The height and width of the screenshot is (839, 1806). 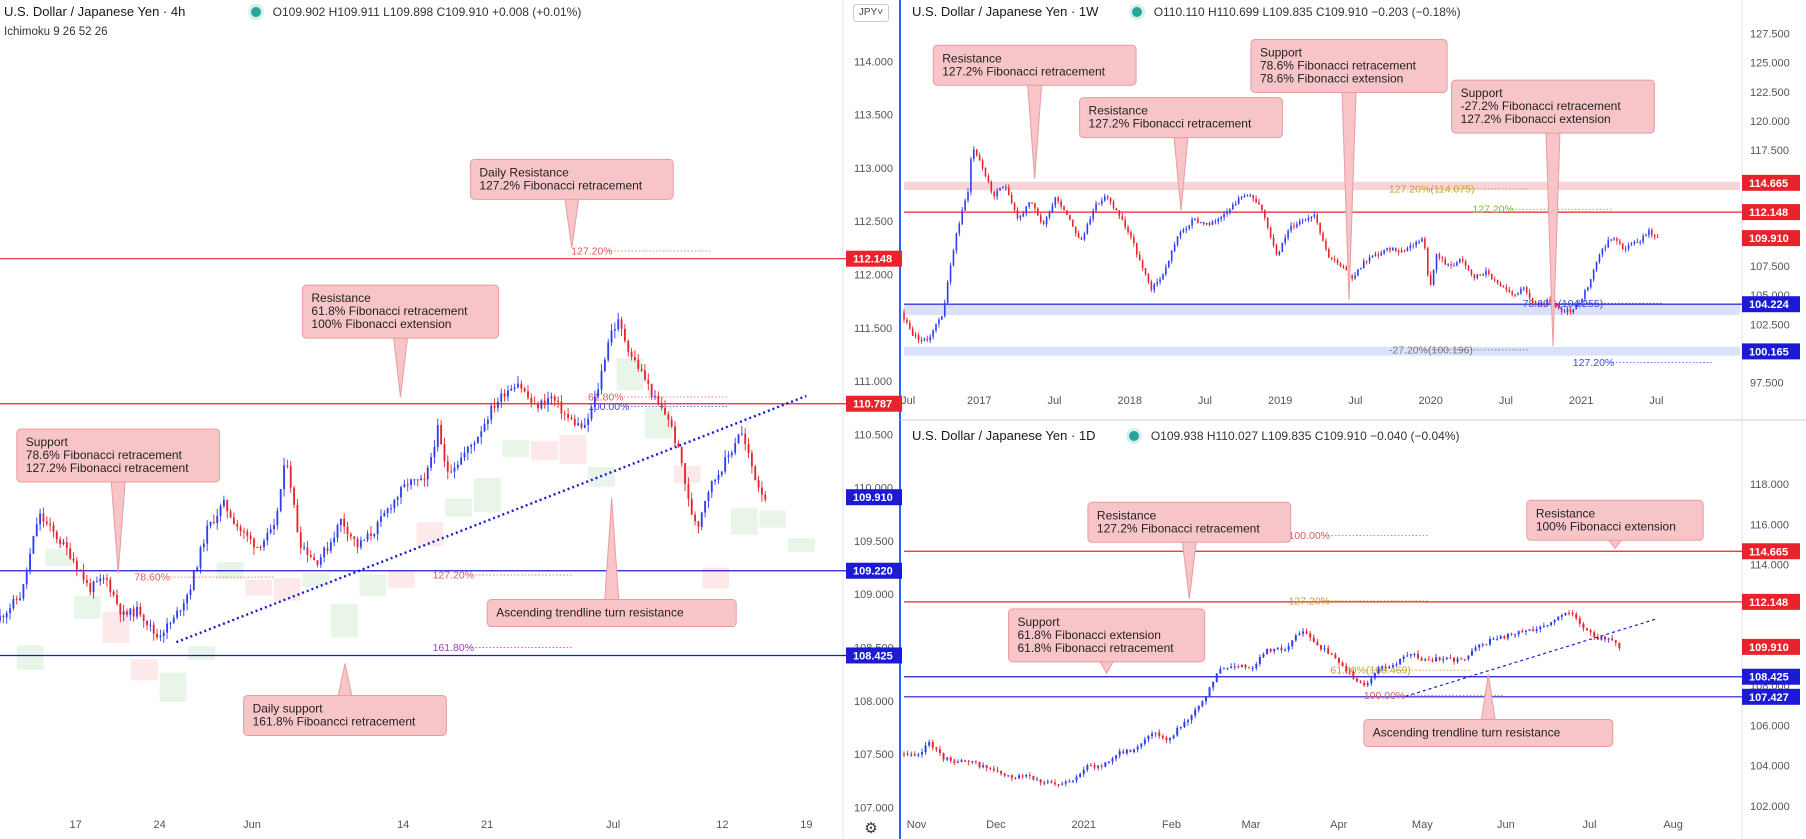 What do you see at coordinates (1531, 657) in the screenshot?
I see `d1-trendline` at bounding box center [1531, 657].